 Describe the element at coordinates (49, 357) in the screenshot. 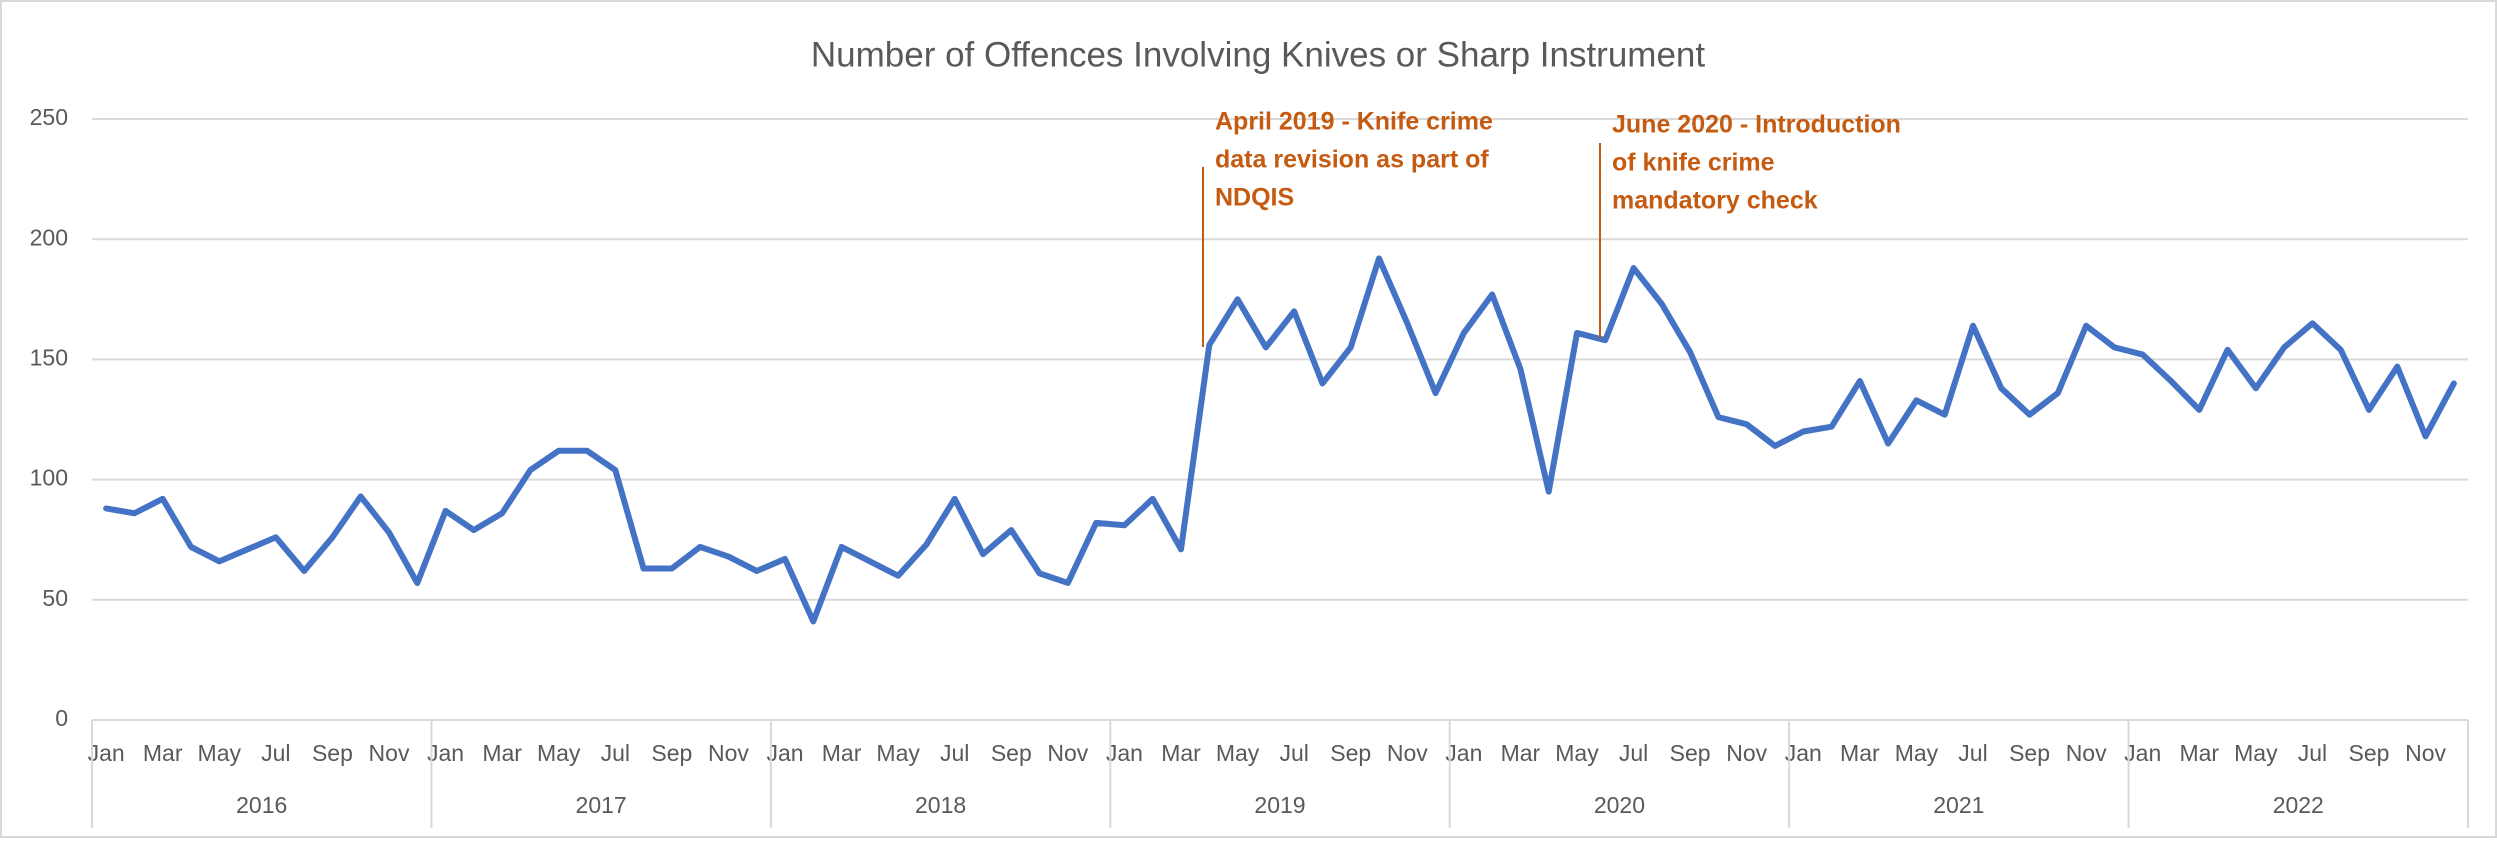

I see `y-tick-label: 150` at that location.